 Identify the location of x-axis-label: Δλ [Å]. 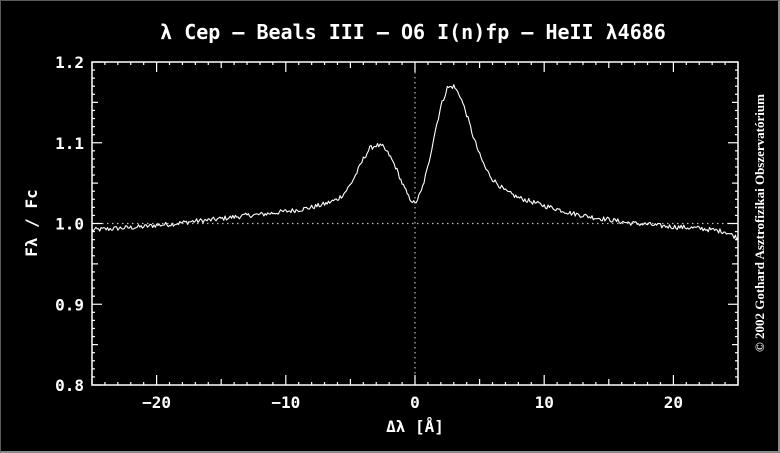
(415, 426).